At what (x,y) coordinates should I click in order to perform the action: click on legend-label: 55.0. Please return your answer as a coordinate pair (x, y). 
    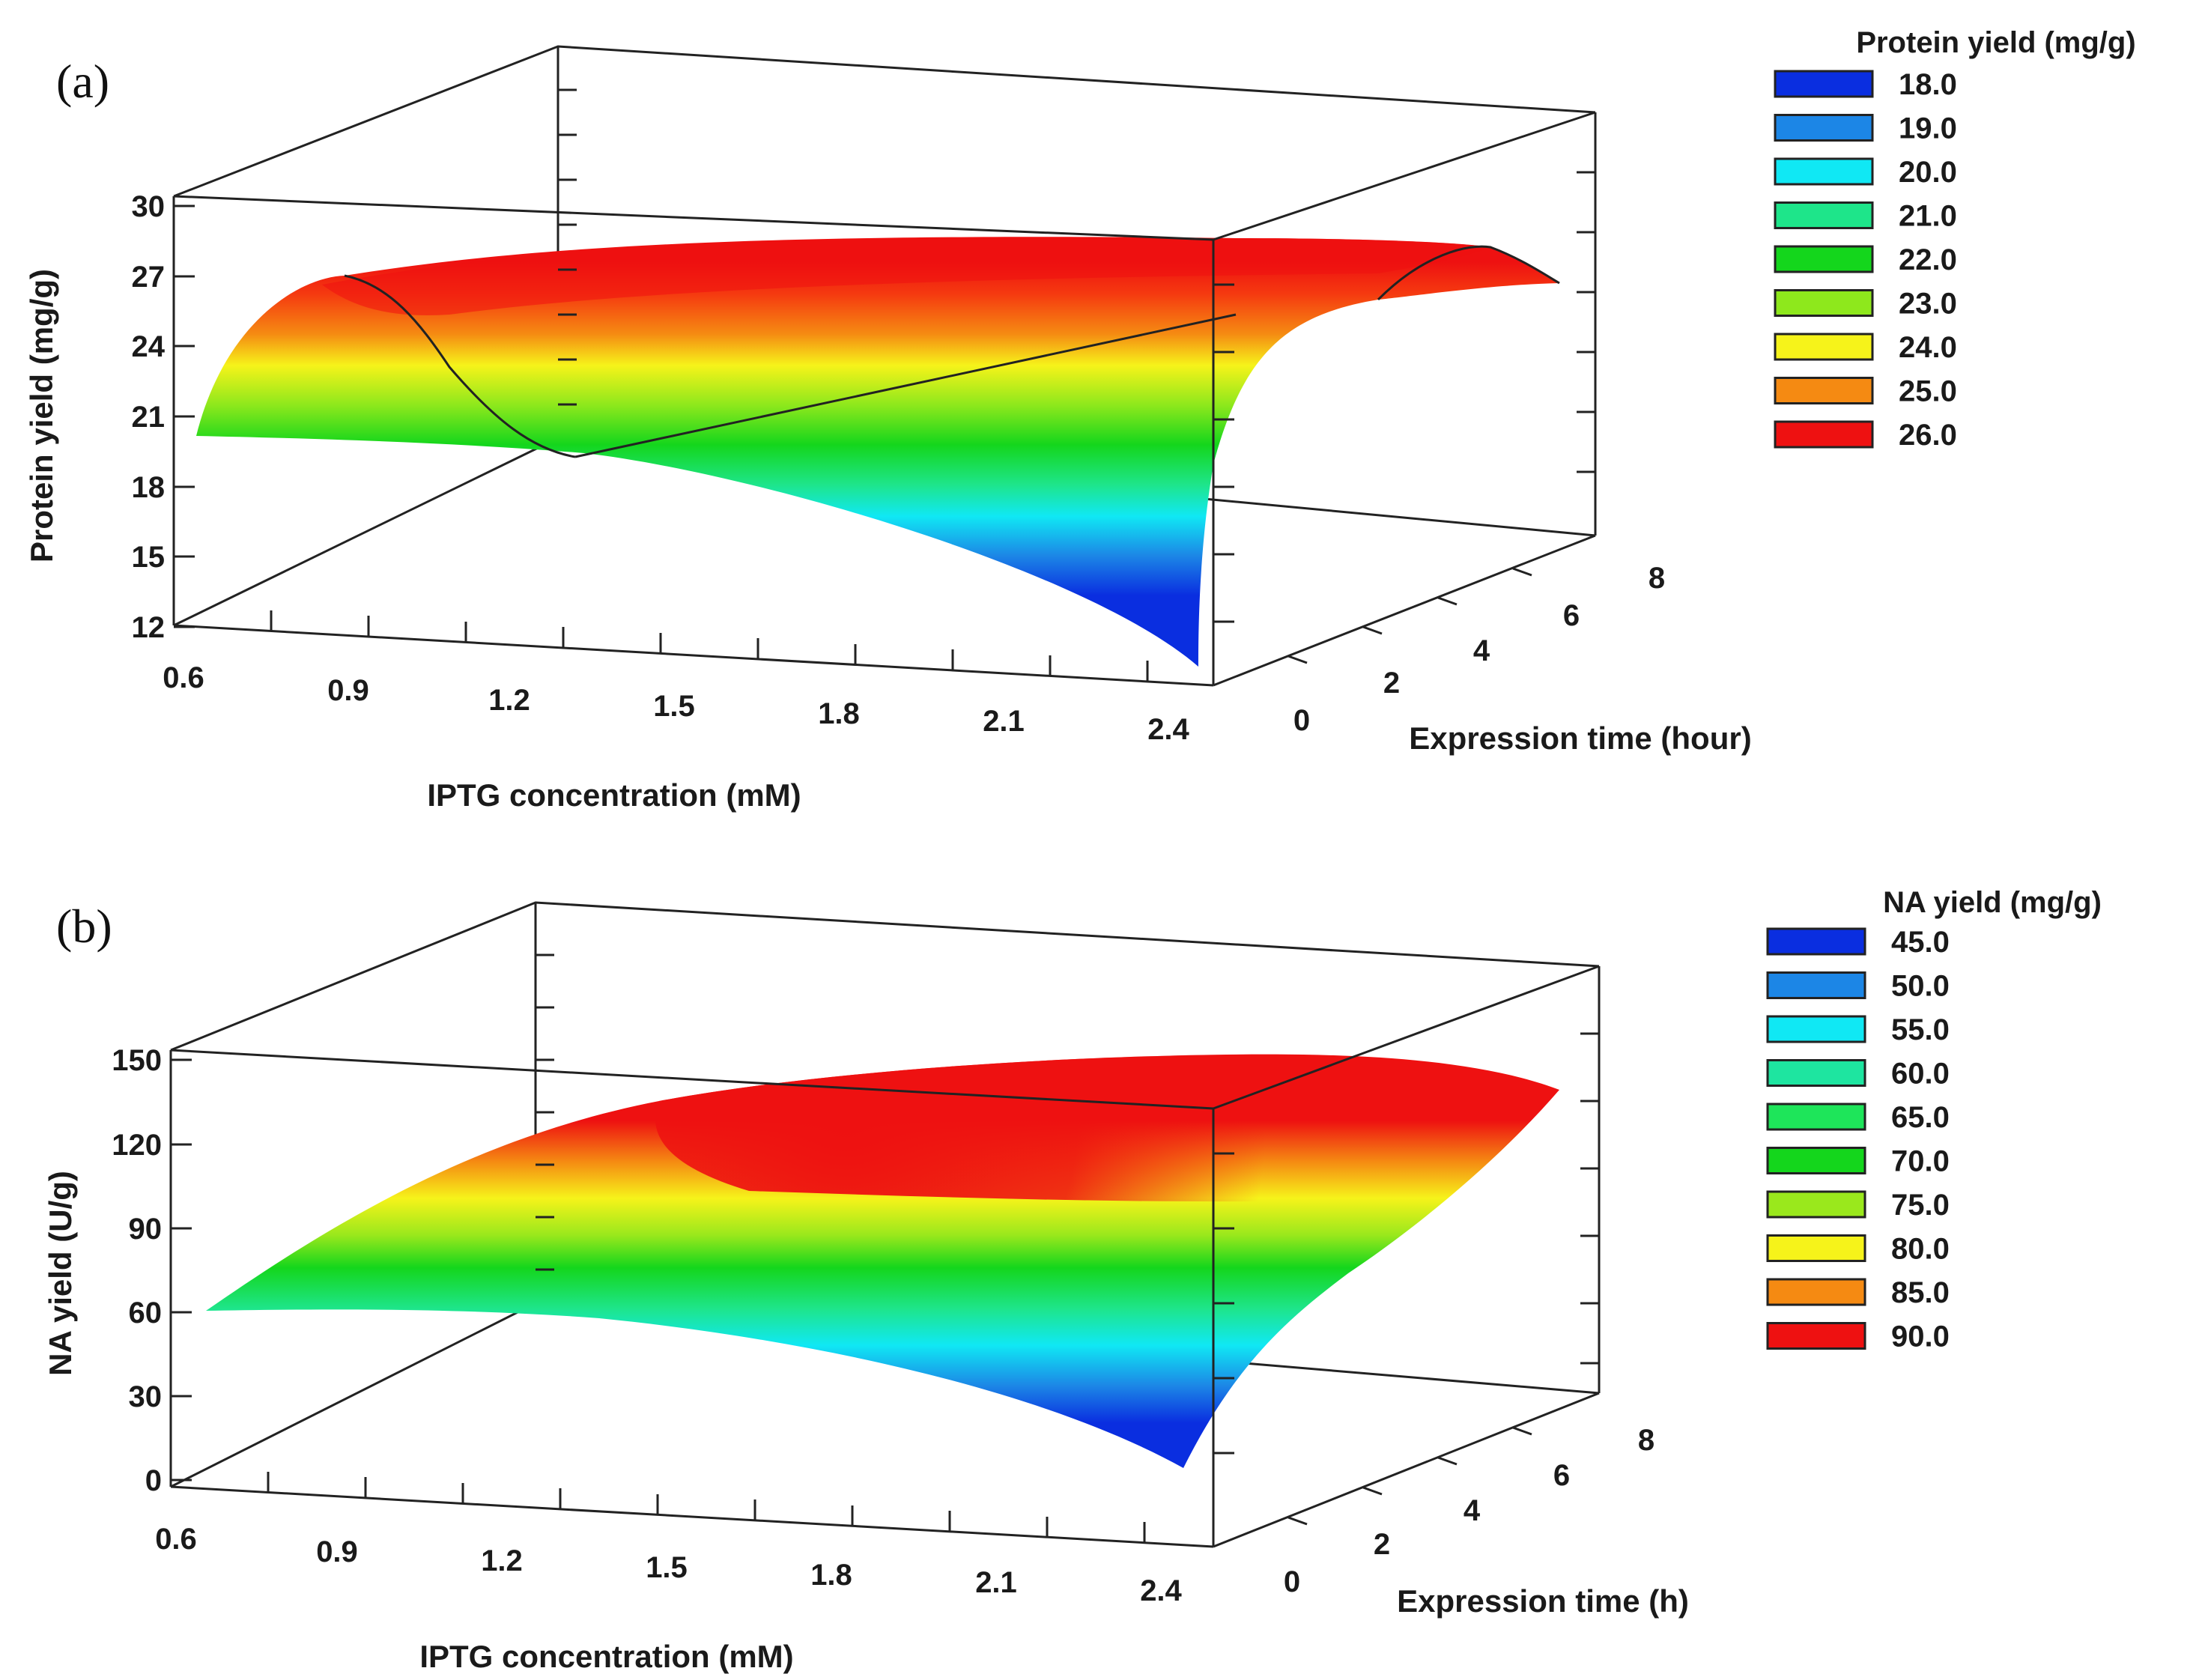
    Looking at the image, I should click on (1920, 1029).